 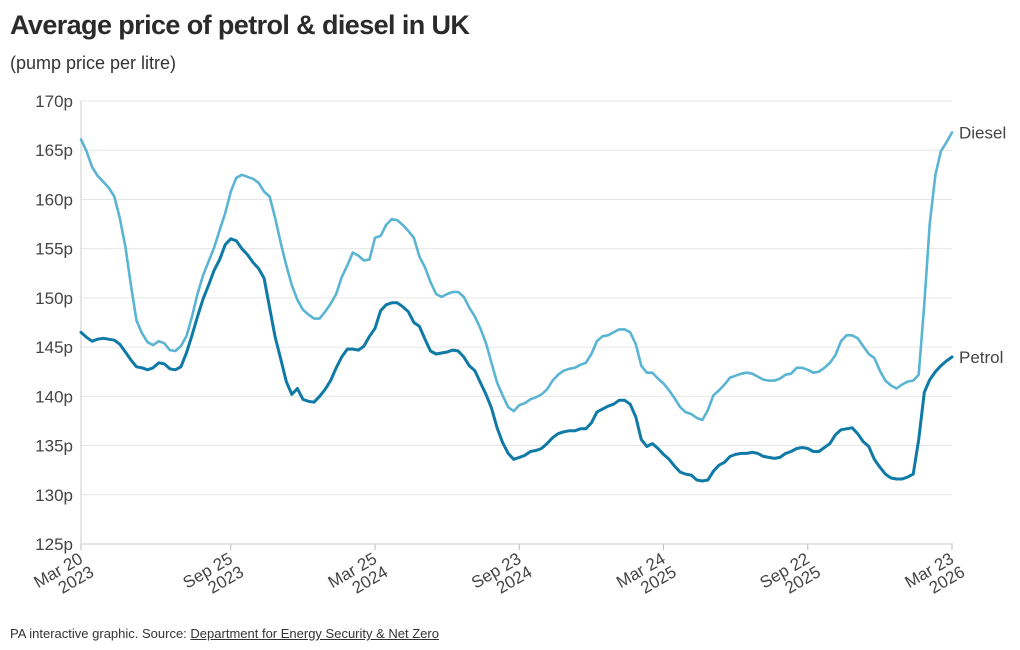 I want to click on y-tick-label-160: 160p, so click(x=54, y=199).